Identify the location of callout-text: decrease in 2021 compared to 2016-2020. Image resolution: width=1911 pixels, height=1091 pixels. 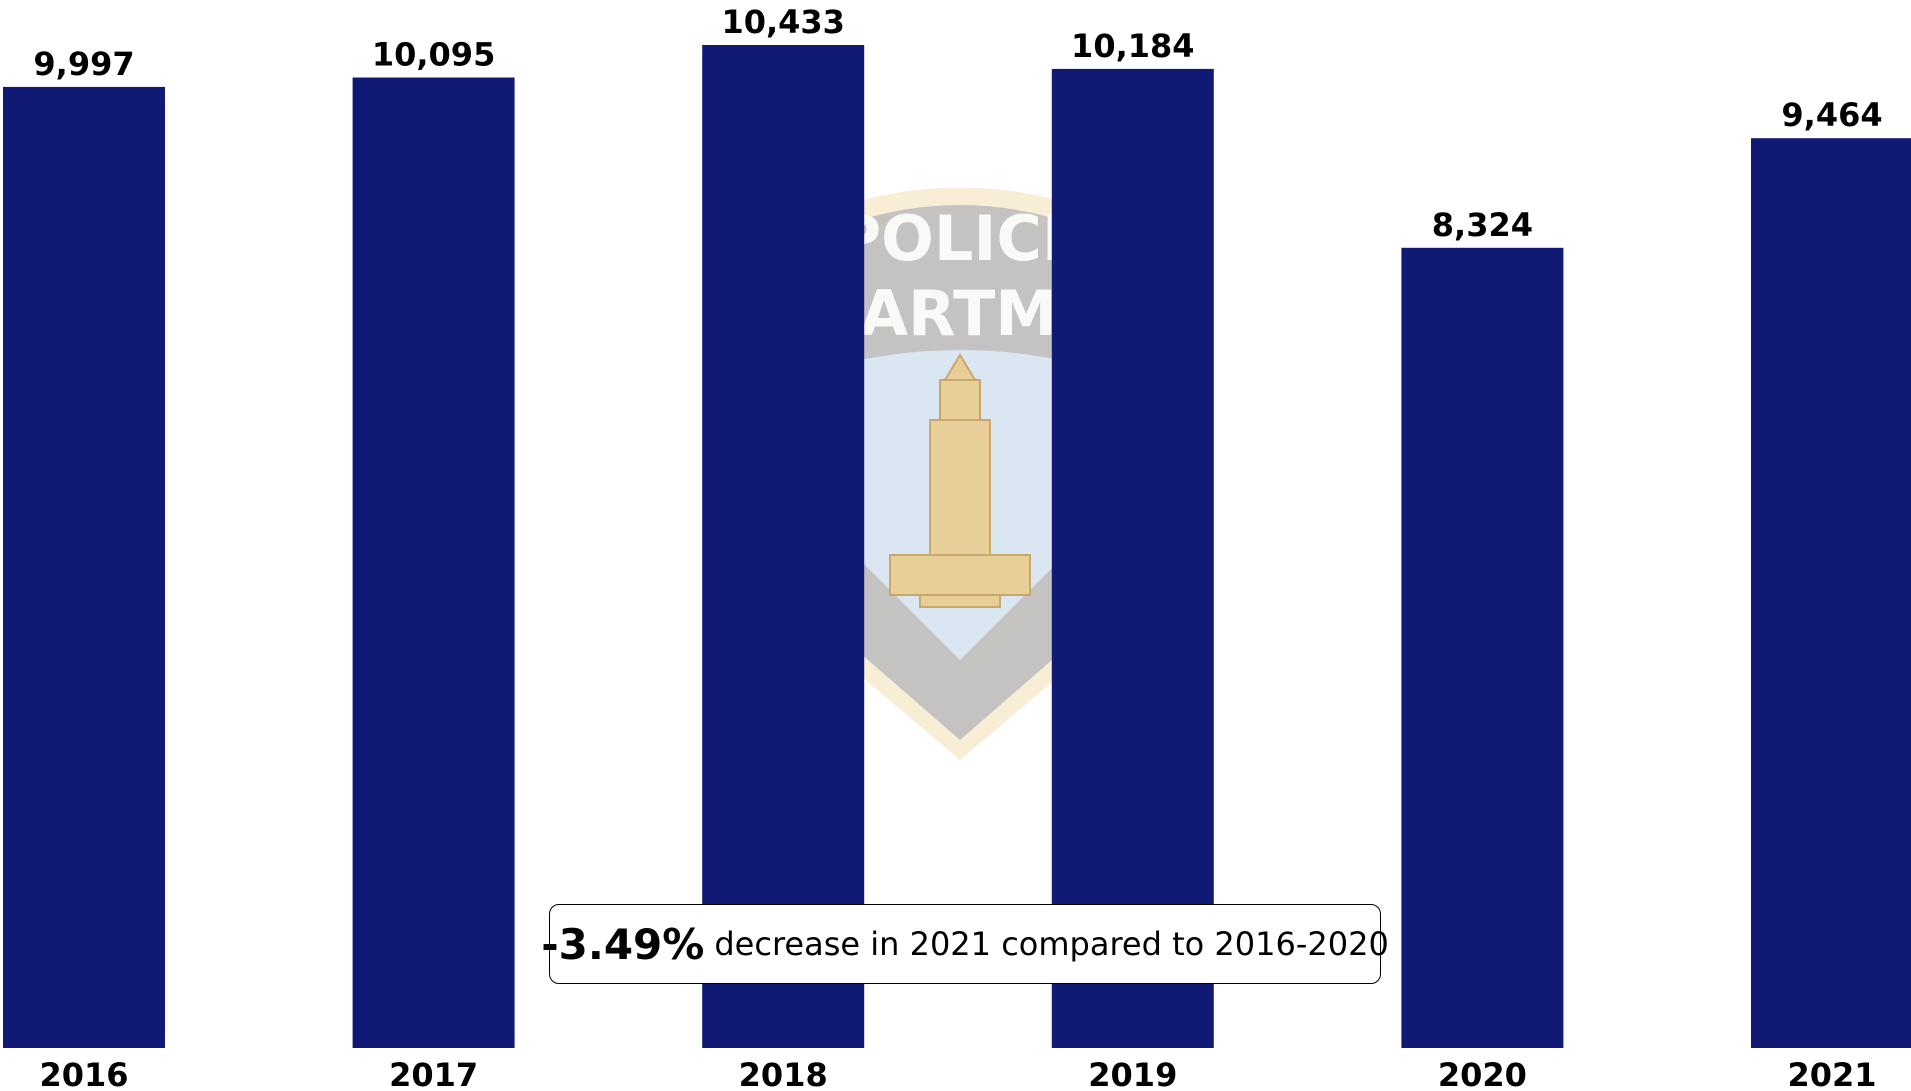
(1051, 944).